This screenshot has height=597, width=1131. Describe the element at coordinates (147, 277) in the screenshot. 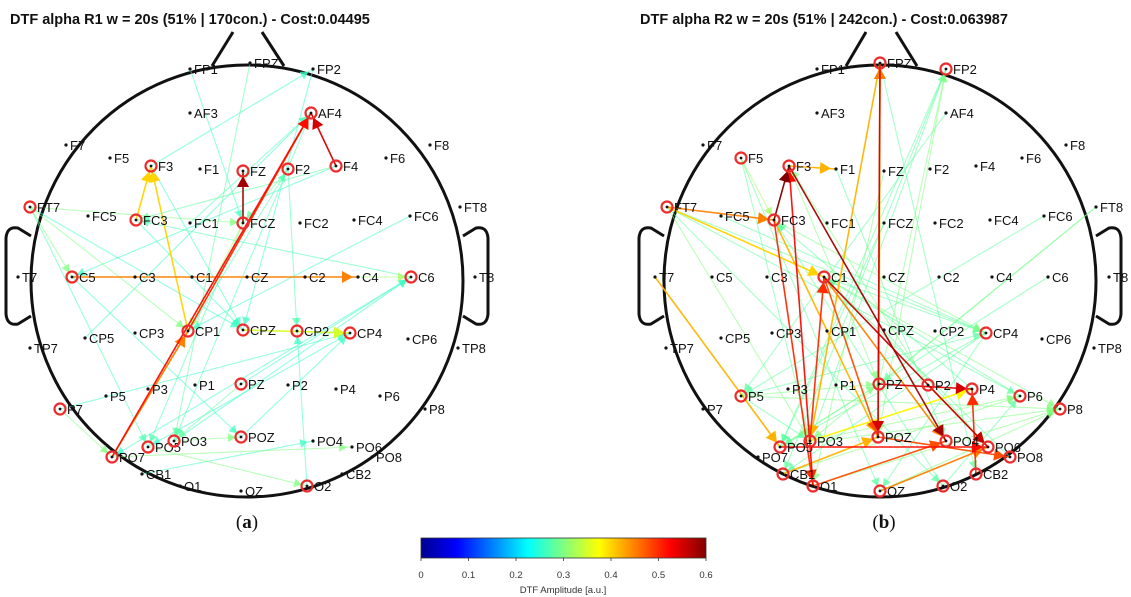

I see `electrode-label: C3` at that location.